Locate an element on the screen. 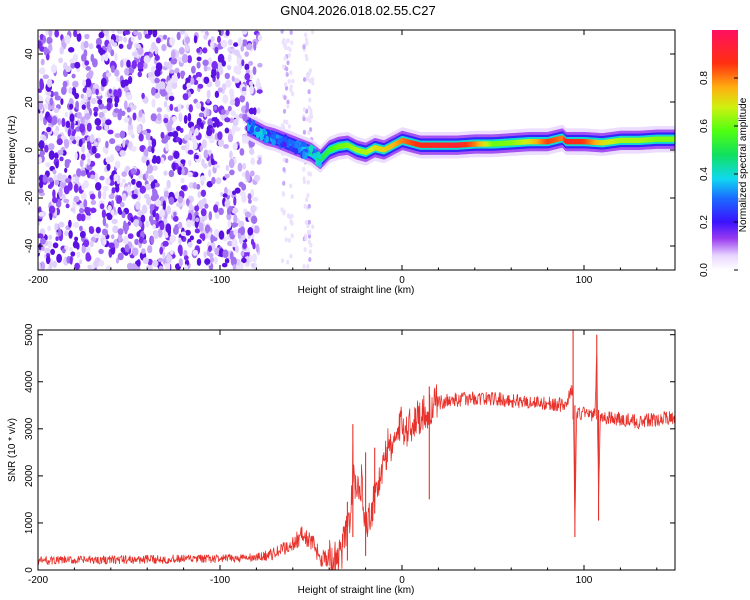 The height and width of the screenshot is (600, 750). spectrogram-xtick-label: -100 is located at coordinates (220, 280).